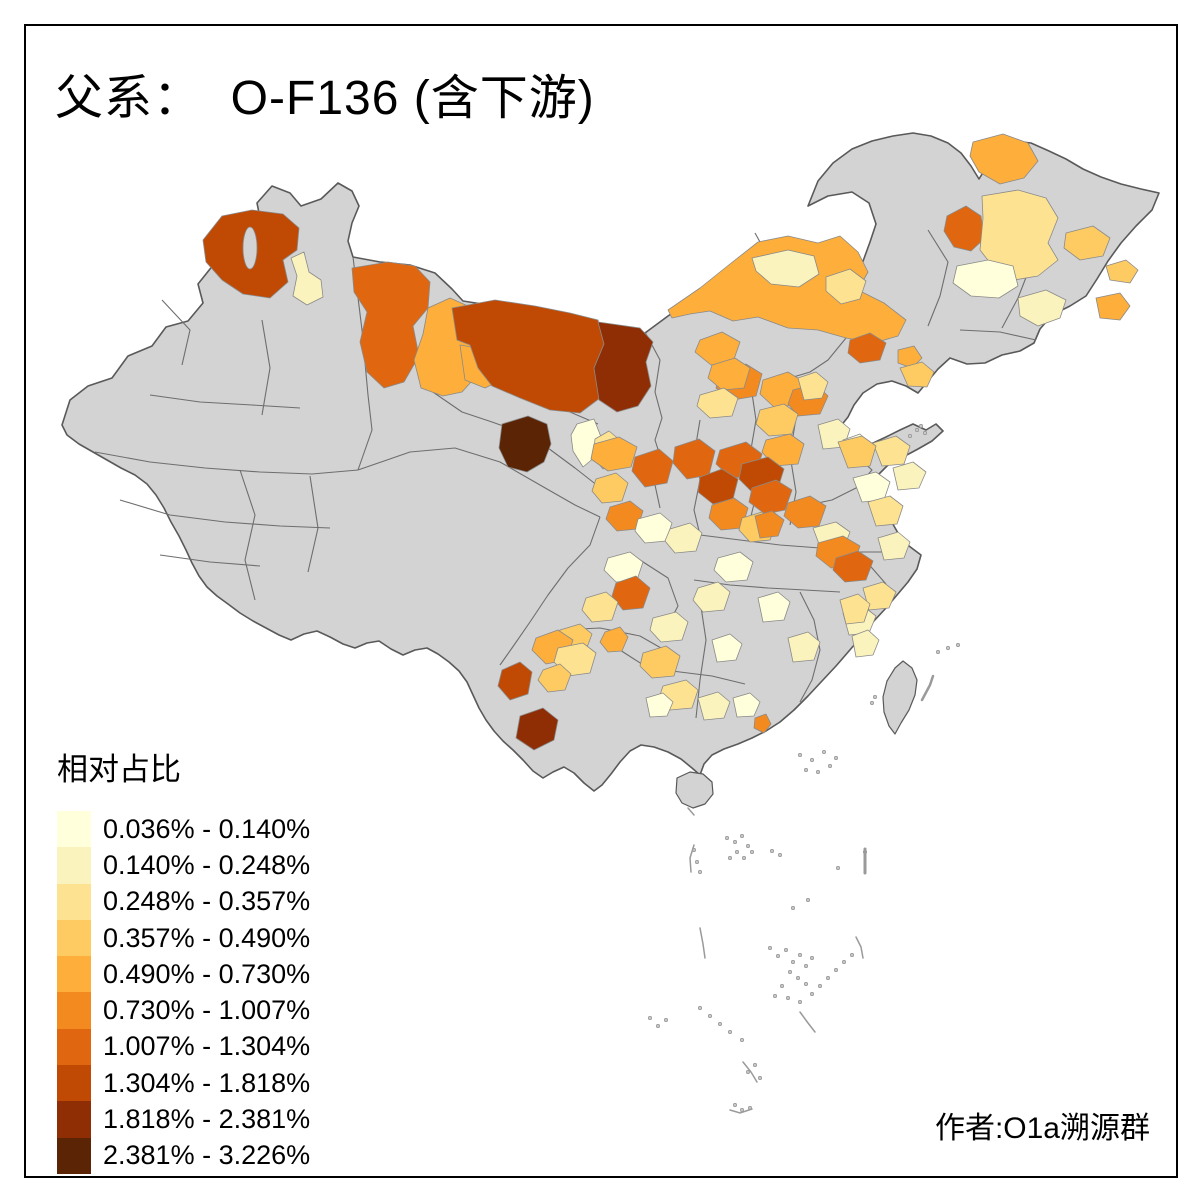  What do you see at coordinates (207, 1119) in the screenshot?
I see `legend-label: 1.818% - 2.381%` at bounding box center [207, 1119].